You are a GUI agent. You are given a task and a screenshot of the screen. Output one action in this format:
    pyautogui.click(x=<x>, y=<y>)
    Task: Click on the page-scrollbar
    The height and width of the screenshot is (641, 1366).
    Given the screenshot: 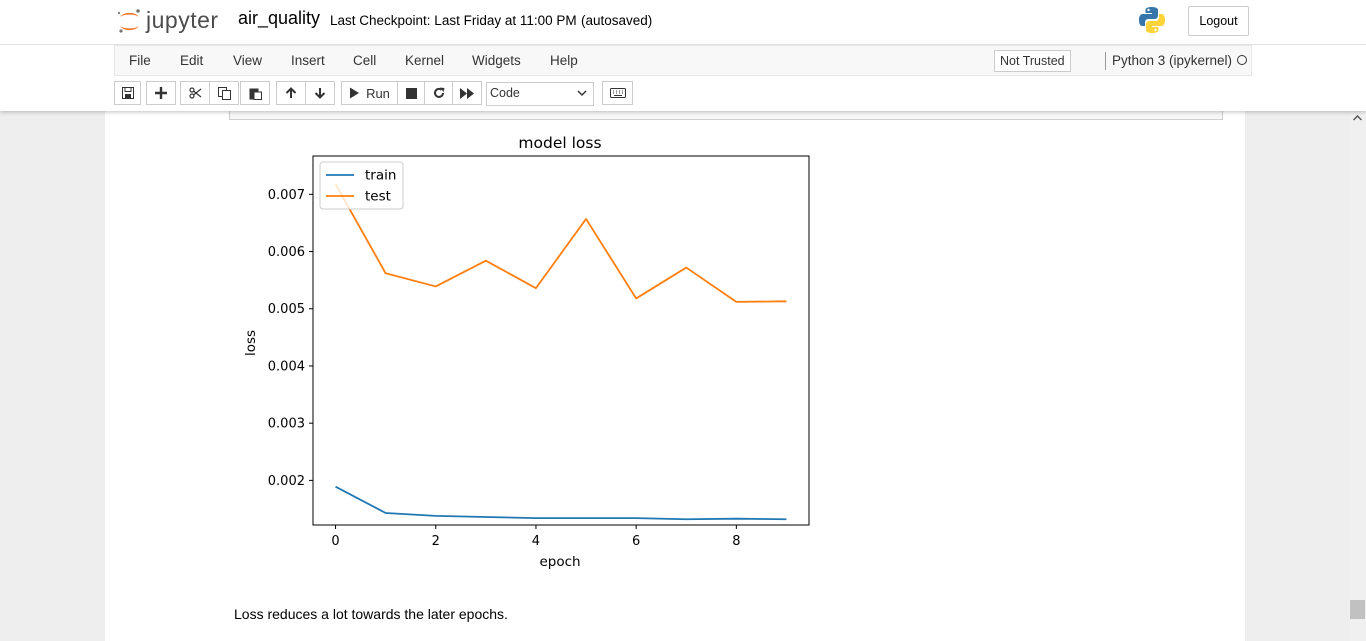 What is the action you would take?
    pyautogui.click(x=1357, y=376)
    